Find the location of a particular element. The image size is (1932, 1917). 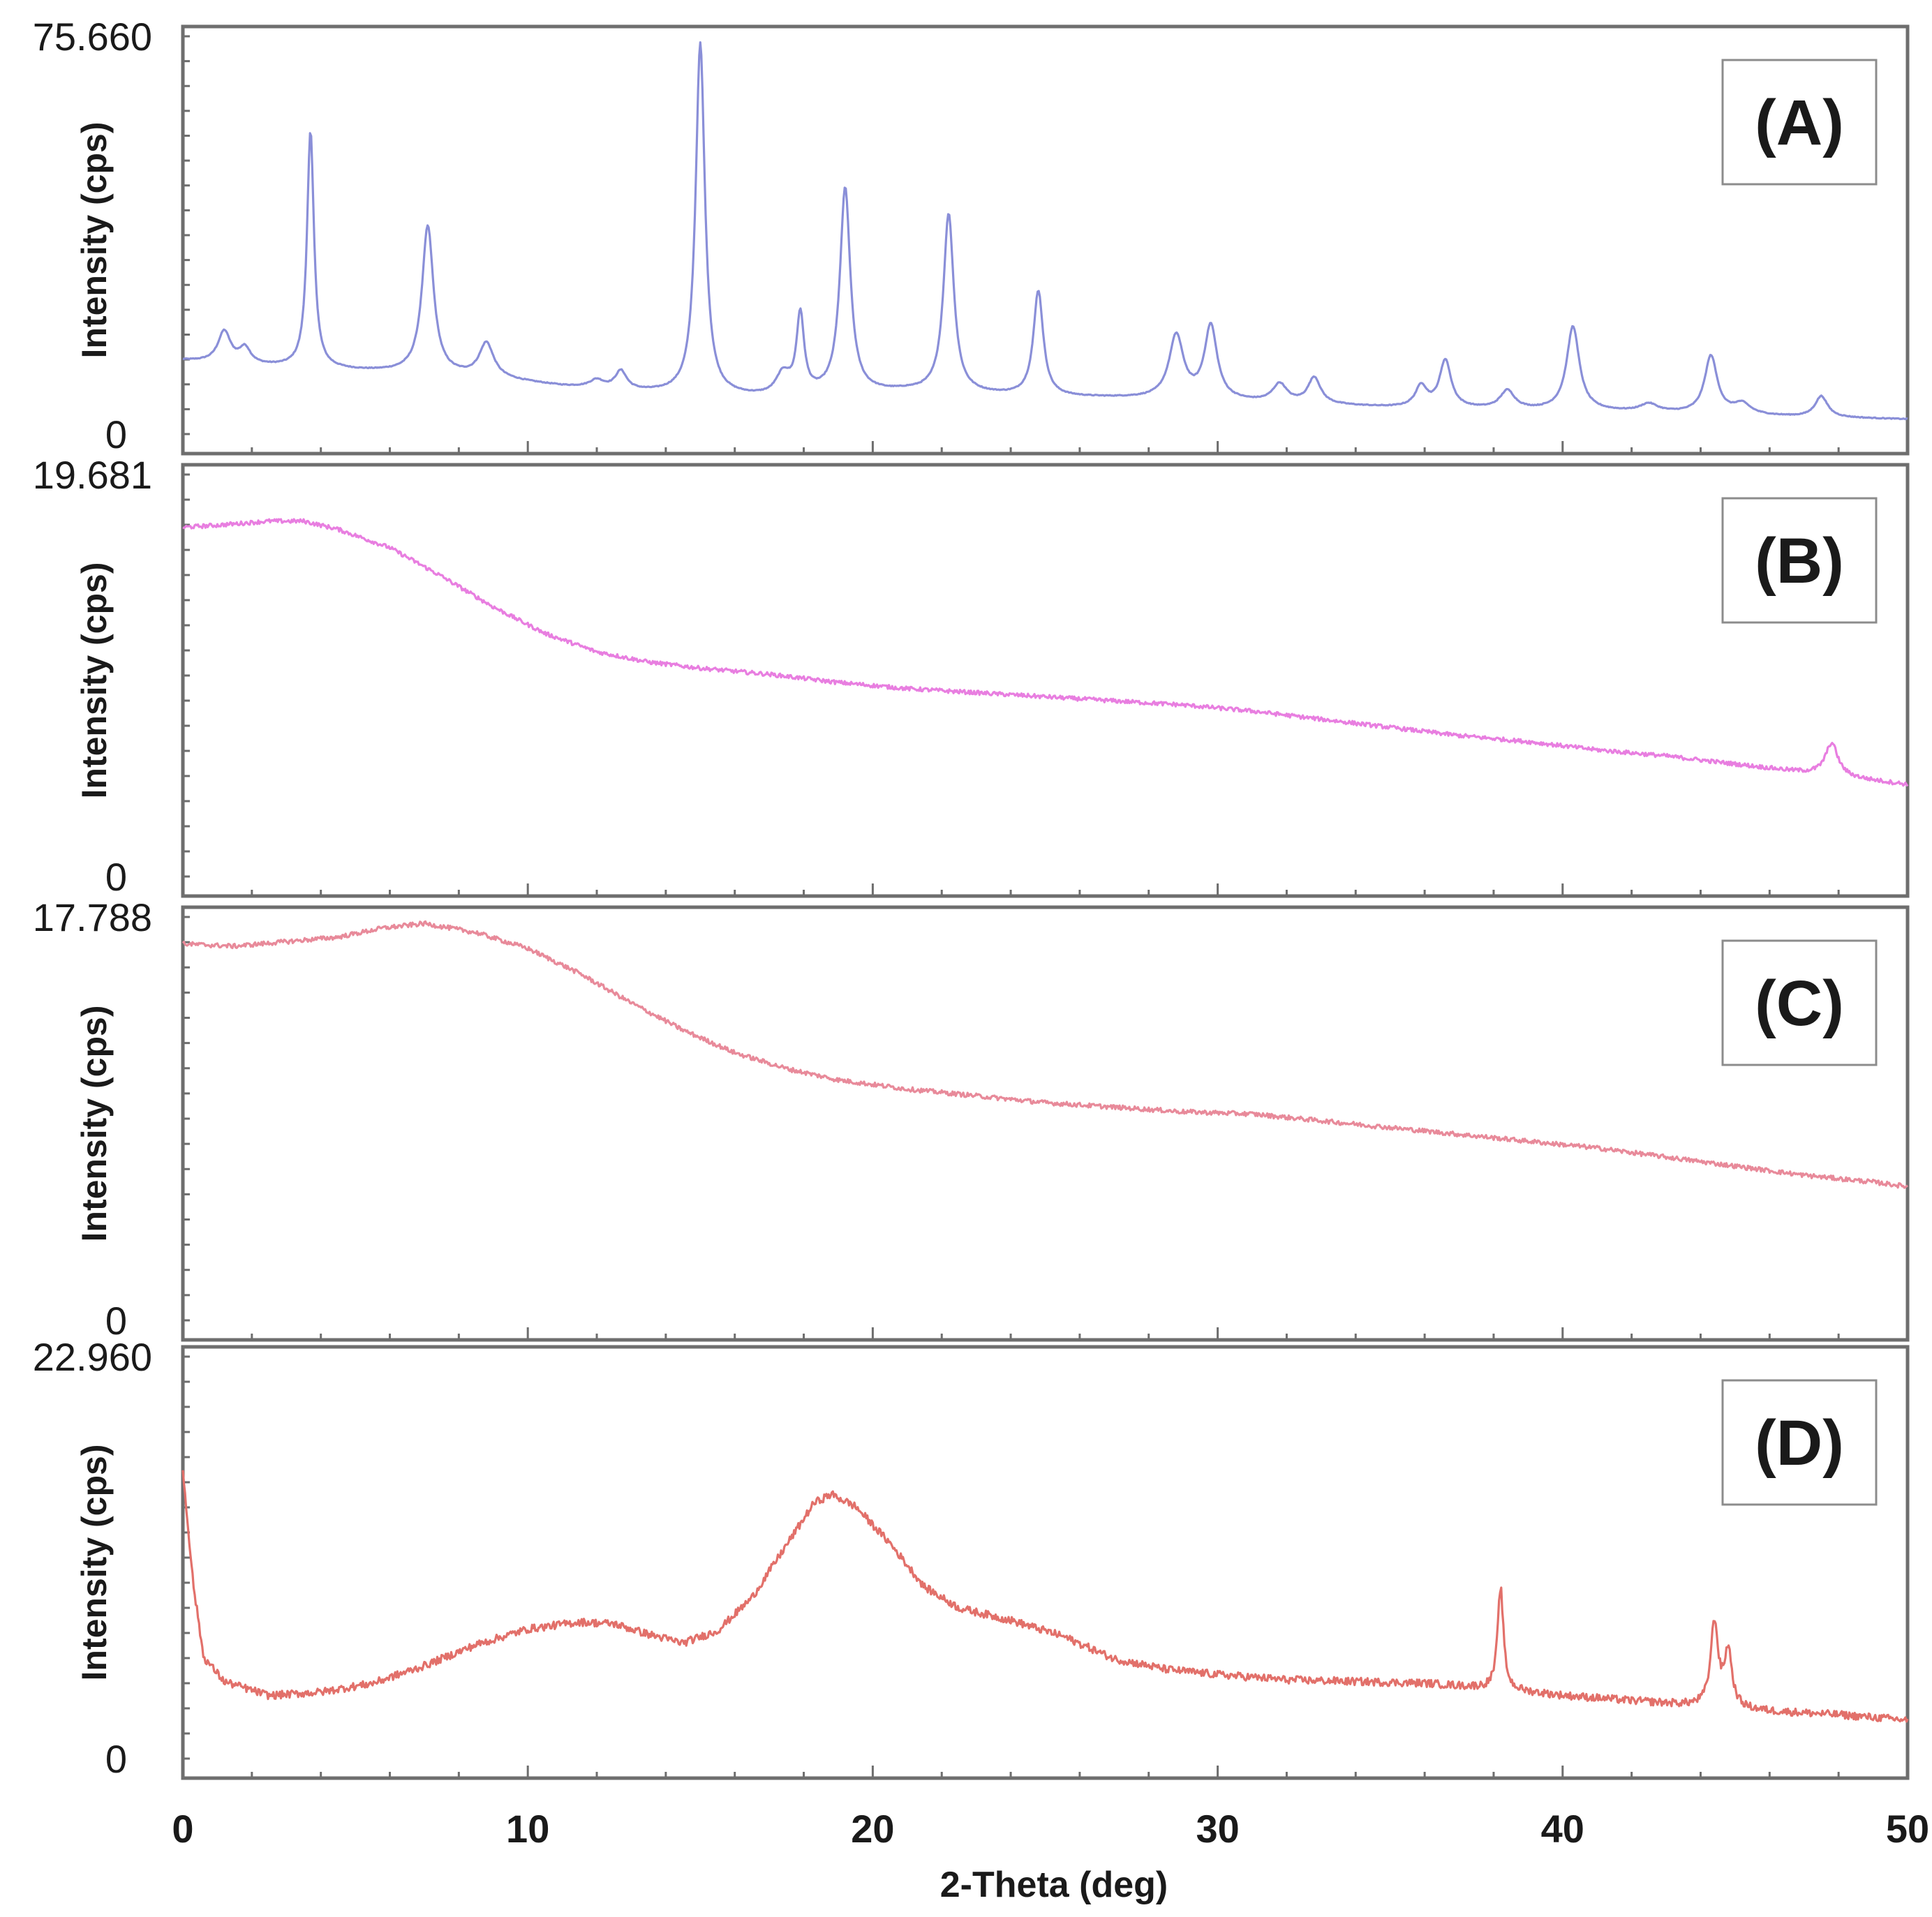

x-tick-label: 30 is located at coordinates (1217, 1829).